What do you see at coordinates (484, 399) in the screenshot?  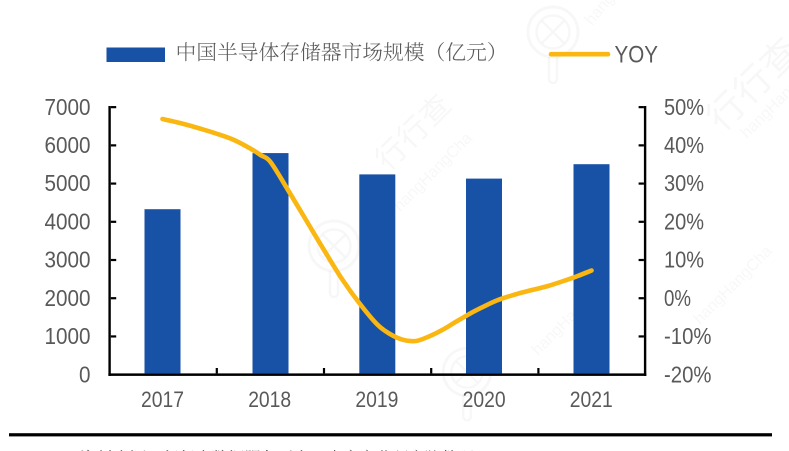 I see `svg-text: 2020` at bounding box center [484, 399].